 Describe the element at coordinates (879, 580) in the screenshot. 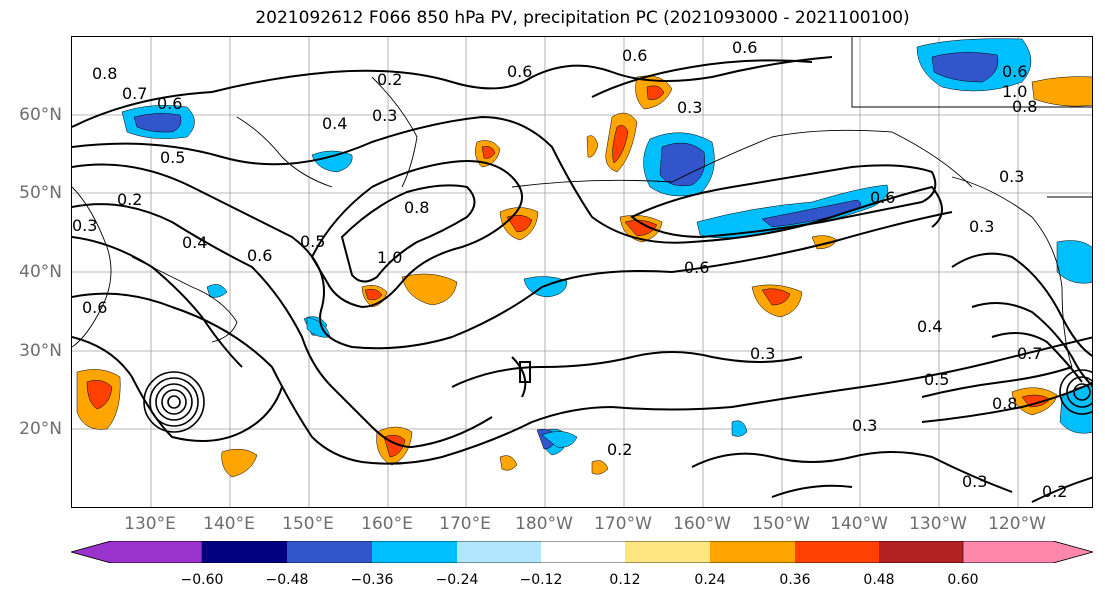

I see `colorbar-tick: 0.48` at that location.